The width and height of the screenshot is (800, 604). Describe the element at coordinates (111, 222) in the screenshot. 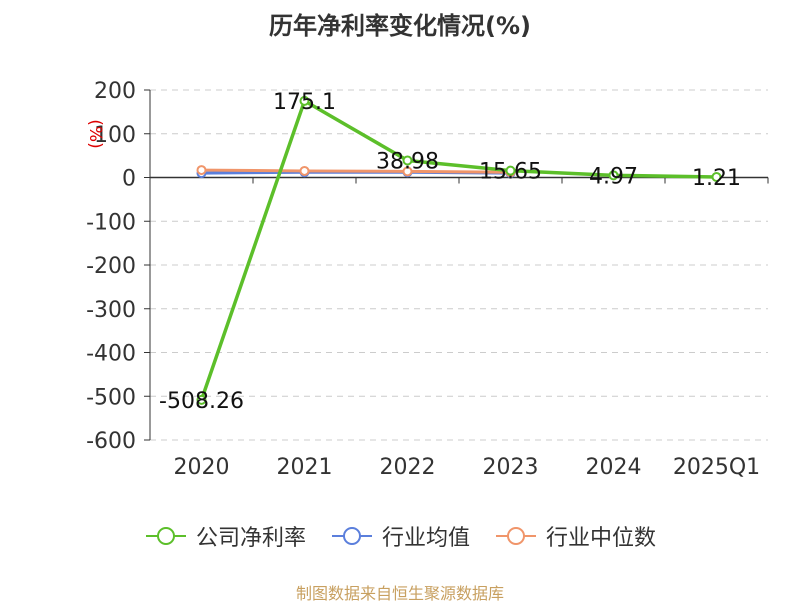

I see `y-tick-label: -100` at that location.